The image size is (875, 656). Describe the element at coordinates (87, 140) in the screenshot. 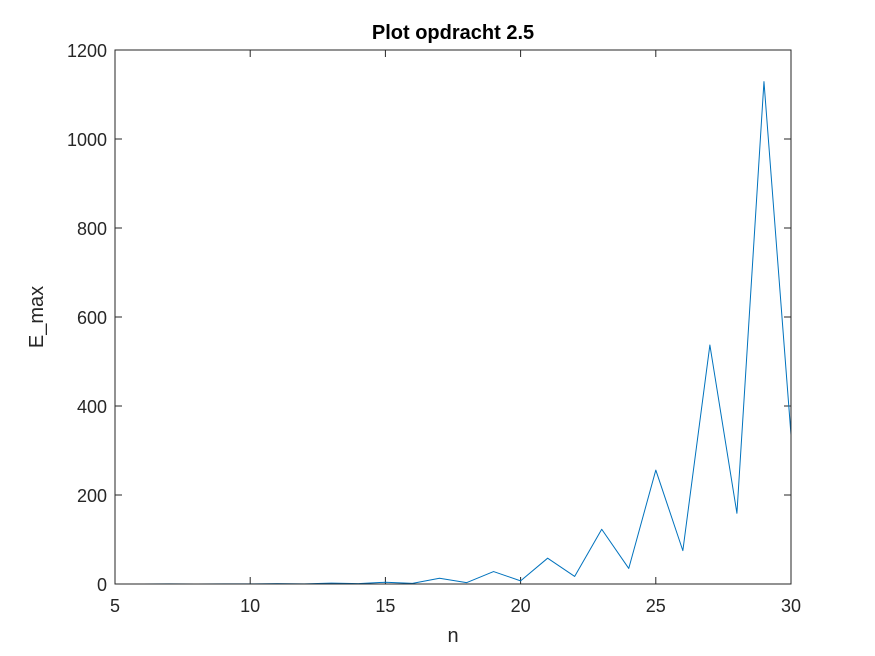

I see `y-tick-label: 1000` at that location.